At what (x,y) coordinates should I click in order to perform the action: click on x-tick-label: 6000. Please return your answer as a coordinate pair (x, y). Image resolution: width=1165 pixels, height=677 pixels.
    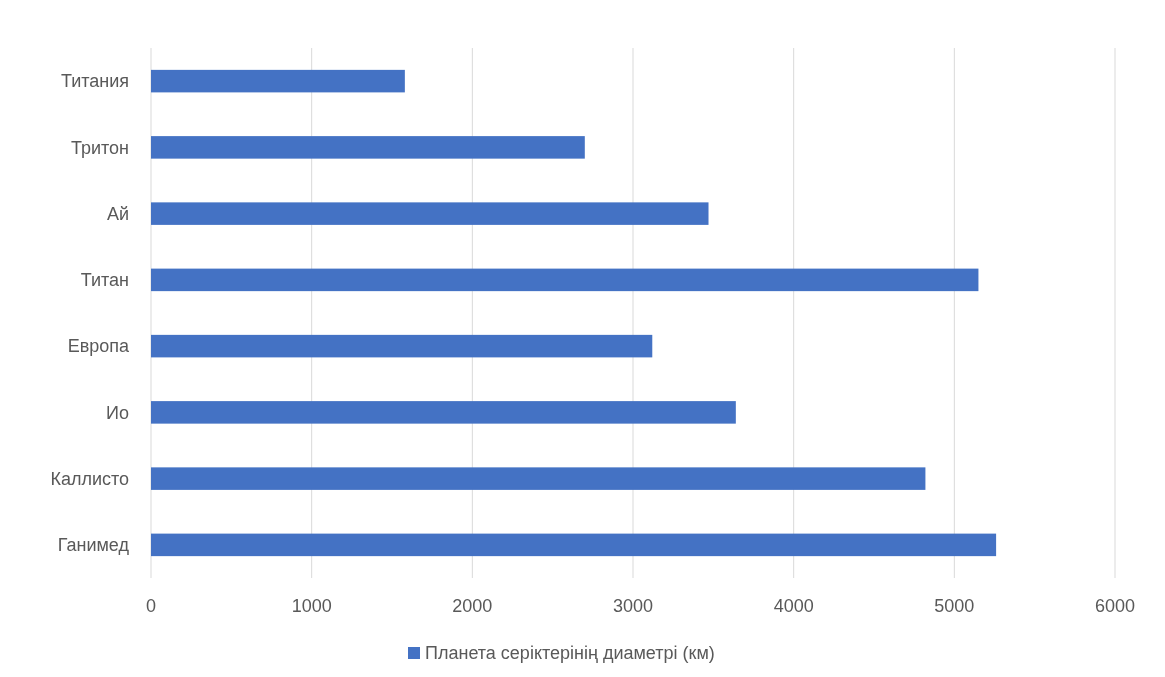
    Looking at the image, I should click on (1115, 606).